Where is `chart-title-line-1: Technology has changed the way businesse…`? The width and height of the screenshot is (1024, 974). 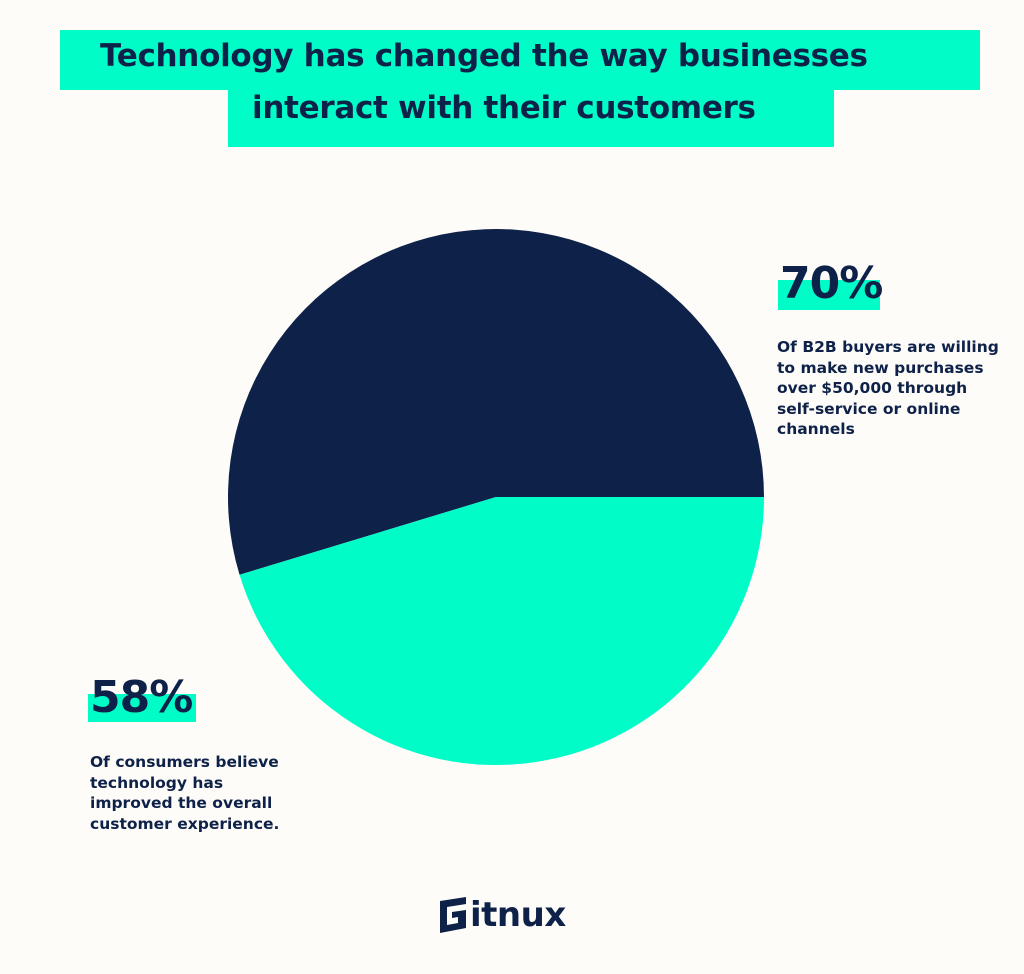
chart-title-line-1: Technology has changed the way businesse… is located at coordinates (484, 56).